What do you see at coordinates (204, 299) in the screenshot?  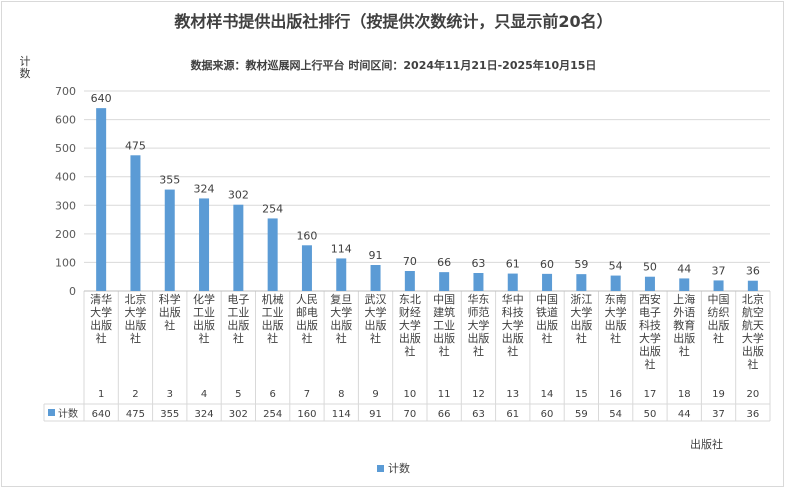 I see `x-tick-label: 化学` at bounding box center [204, 299].